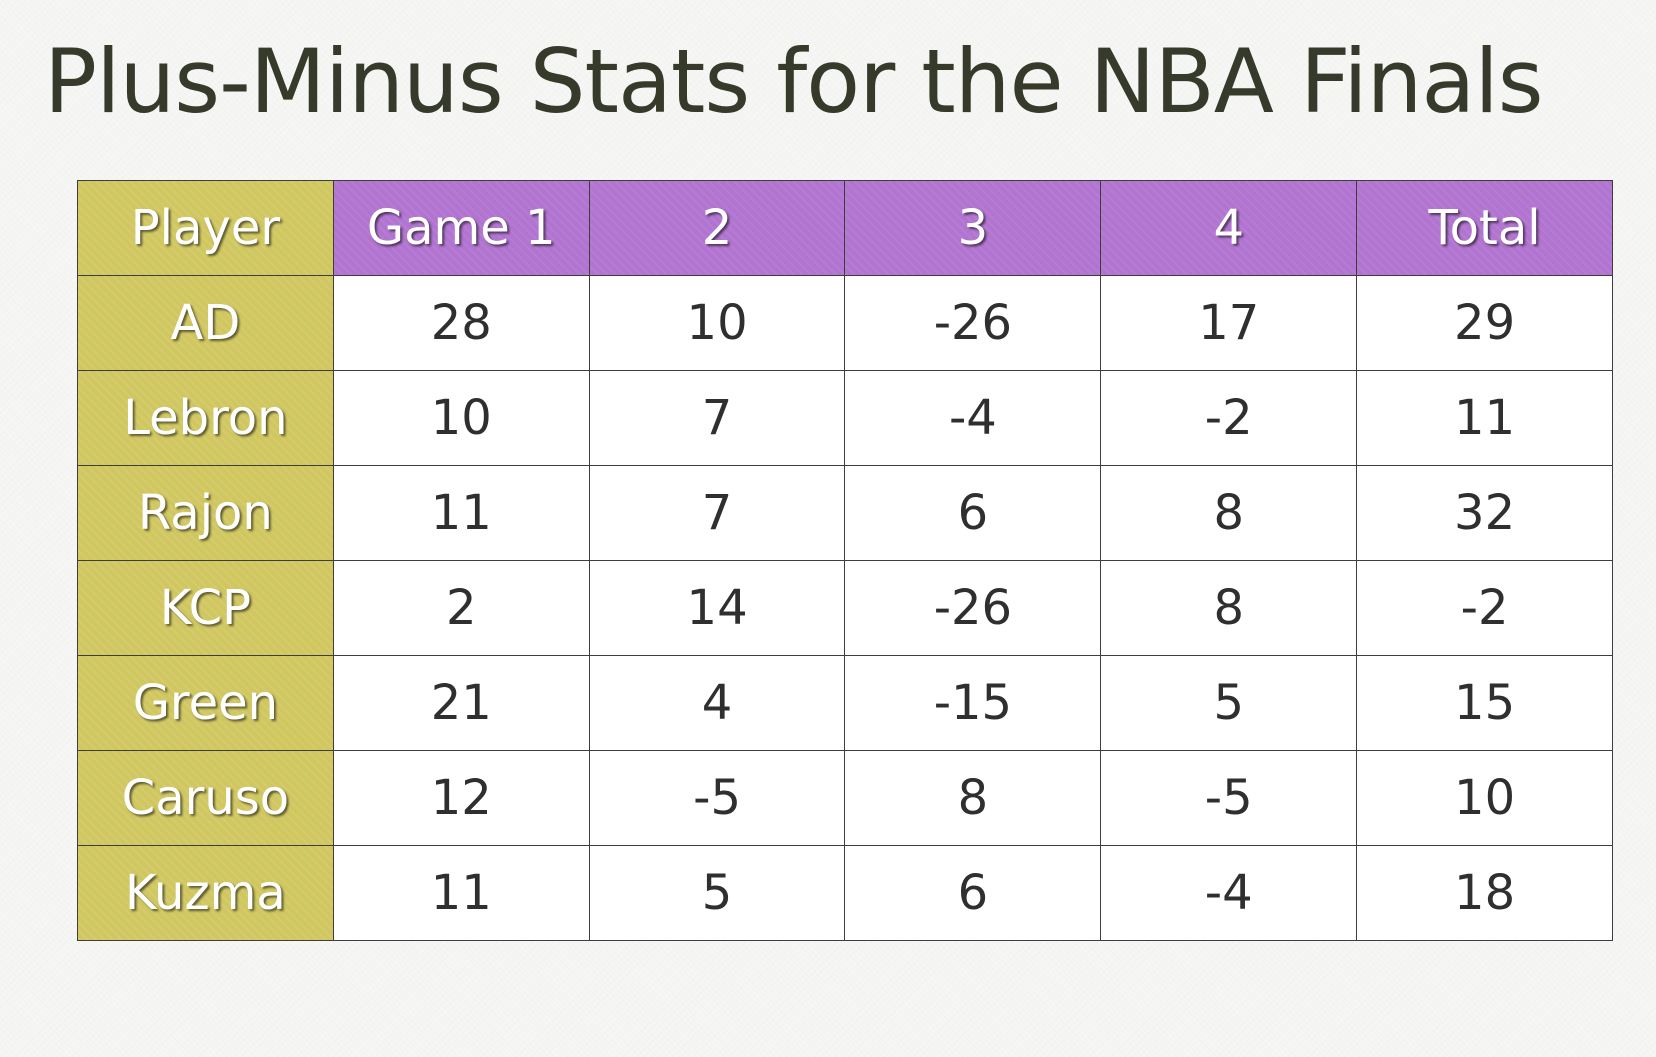 Image resolution: width=1656 pixels, height=1057 pixels. What do you see at coordinates (1484, 798) in the screenshot?
I see `total-cell: 10` at bounding box center [1484, 798].